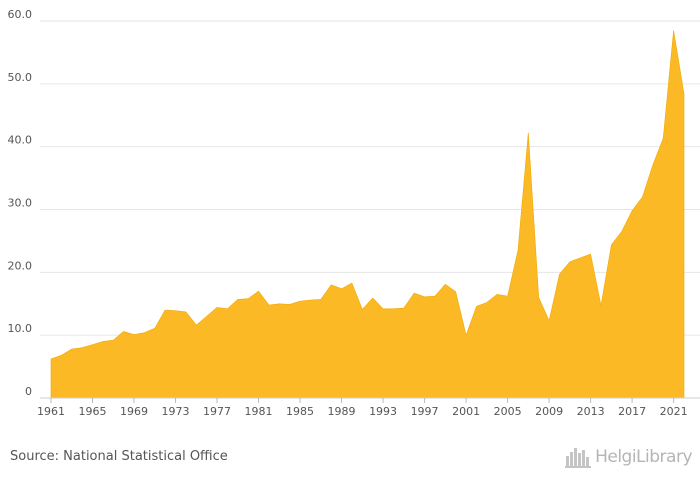 The image size is (700, 483). What do you see at coordinates (28, 391) in the screenshot?
I see `y-tick-label: 0` at bounding box center [28, 391].